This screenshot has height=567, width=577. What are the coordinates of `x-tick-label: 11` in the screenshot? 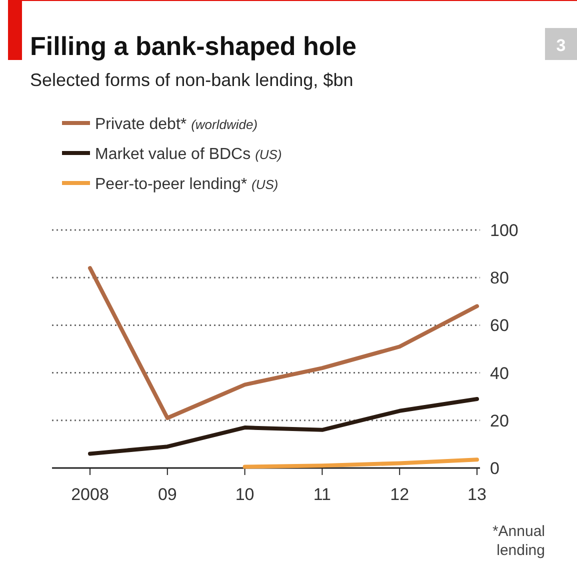 It's located at (322, 494).